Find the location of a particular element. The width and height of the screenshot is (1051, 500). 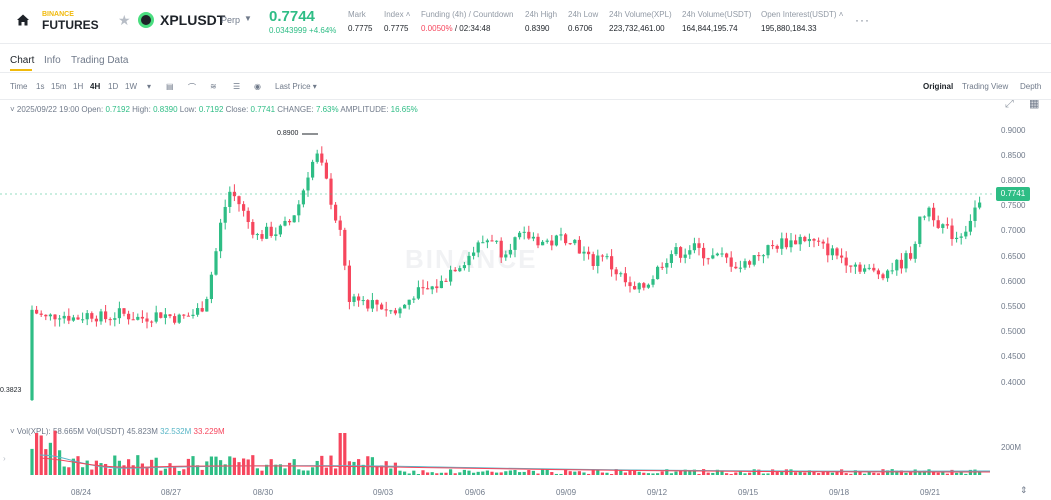

interval-4h: 4H is located at coordinates (95, 86).